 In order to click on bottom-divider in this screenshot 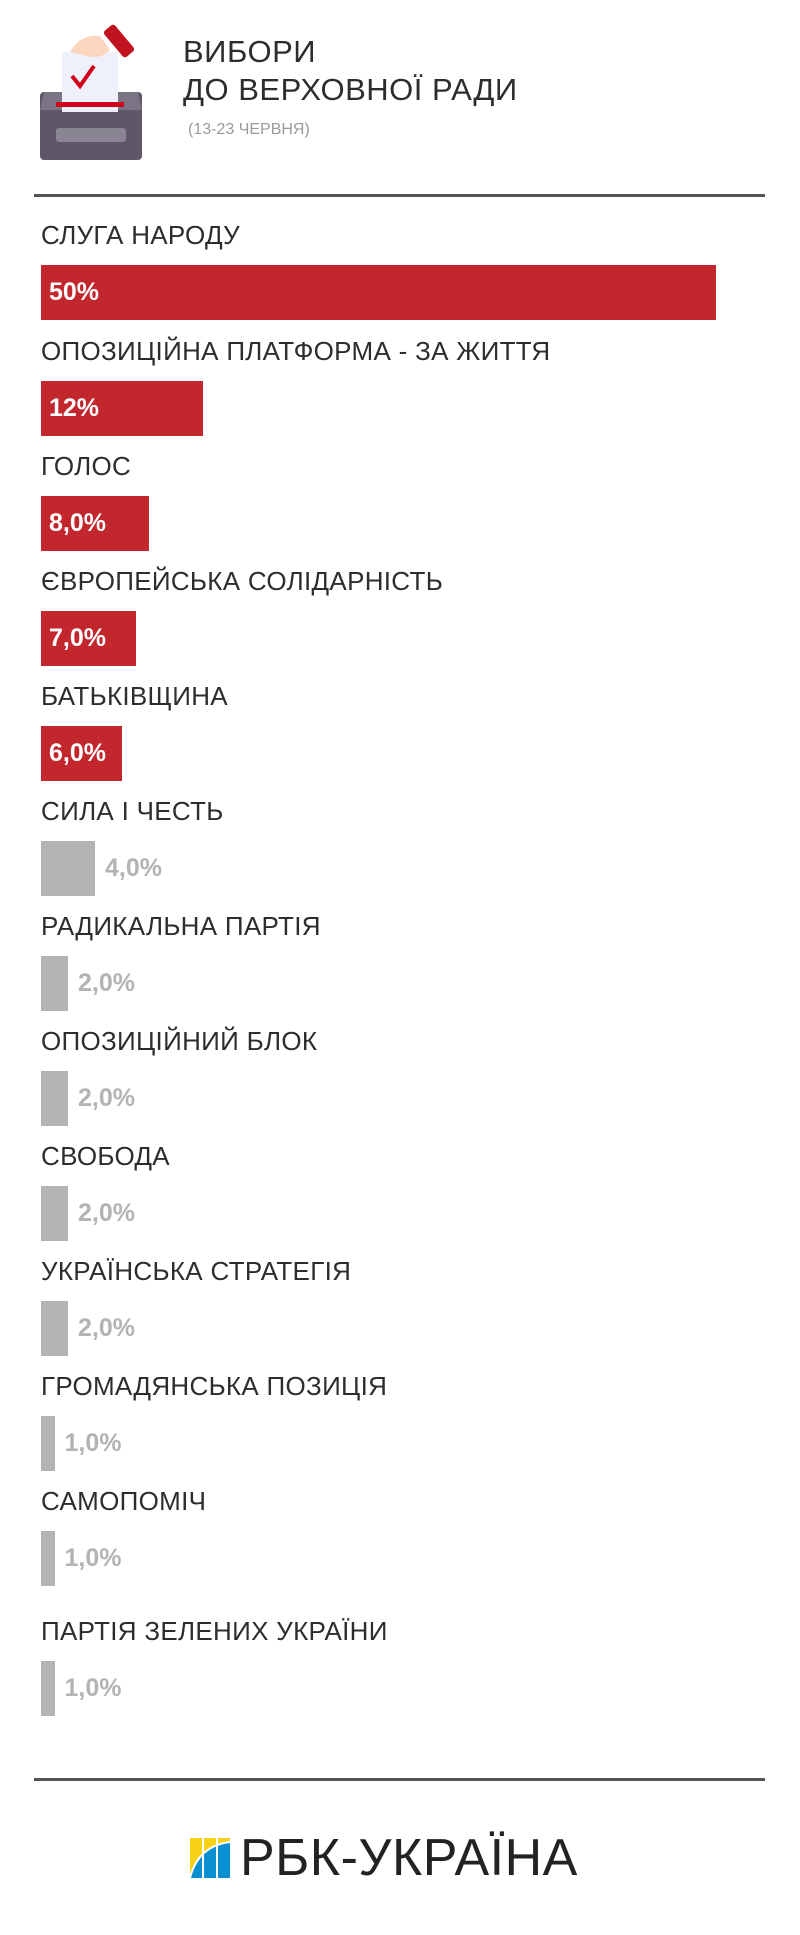, I will do `click(399, 1779)`.